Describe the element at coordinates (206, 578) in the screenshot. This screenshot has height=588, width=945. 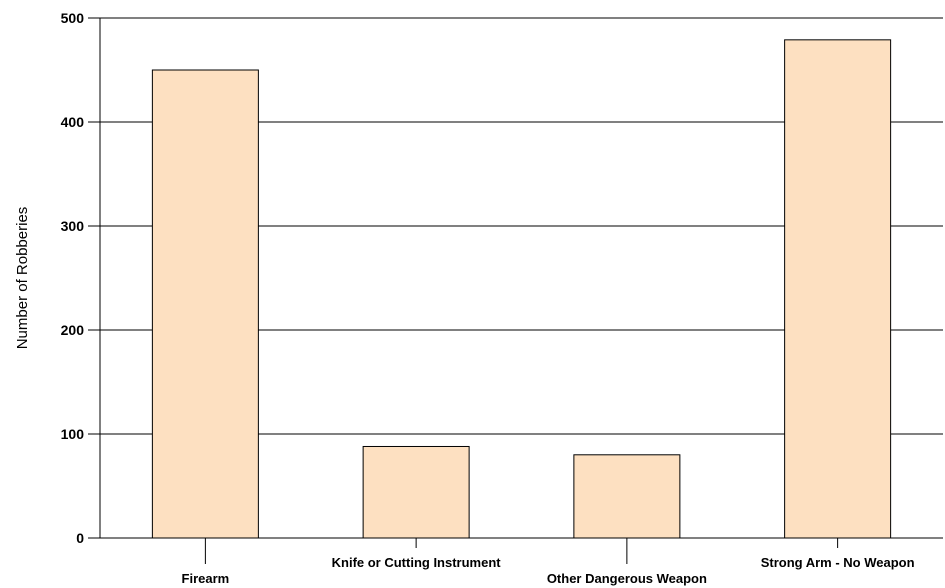
I see `x-tick-label: Firearm` at that location.